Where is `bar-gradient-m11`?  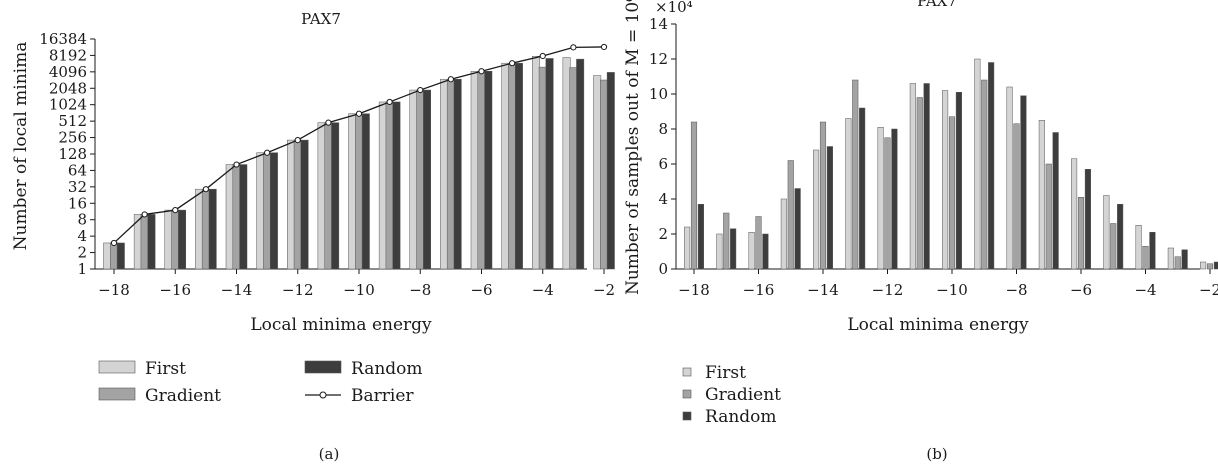 bar-gradient-m11 is located at coordinates (328, 196).